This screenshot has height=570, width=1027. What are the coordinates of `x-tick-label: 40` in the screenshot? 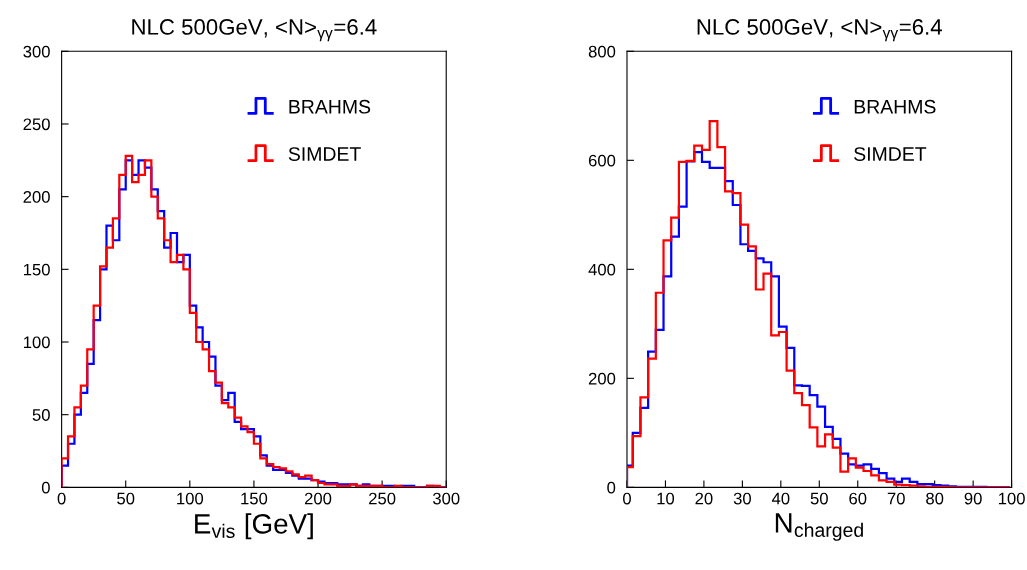 It's located at (780, 498).